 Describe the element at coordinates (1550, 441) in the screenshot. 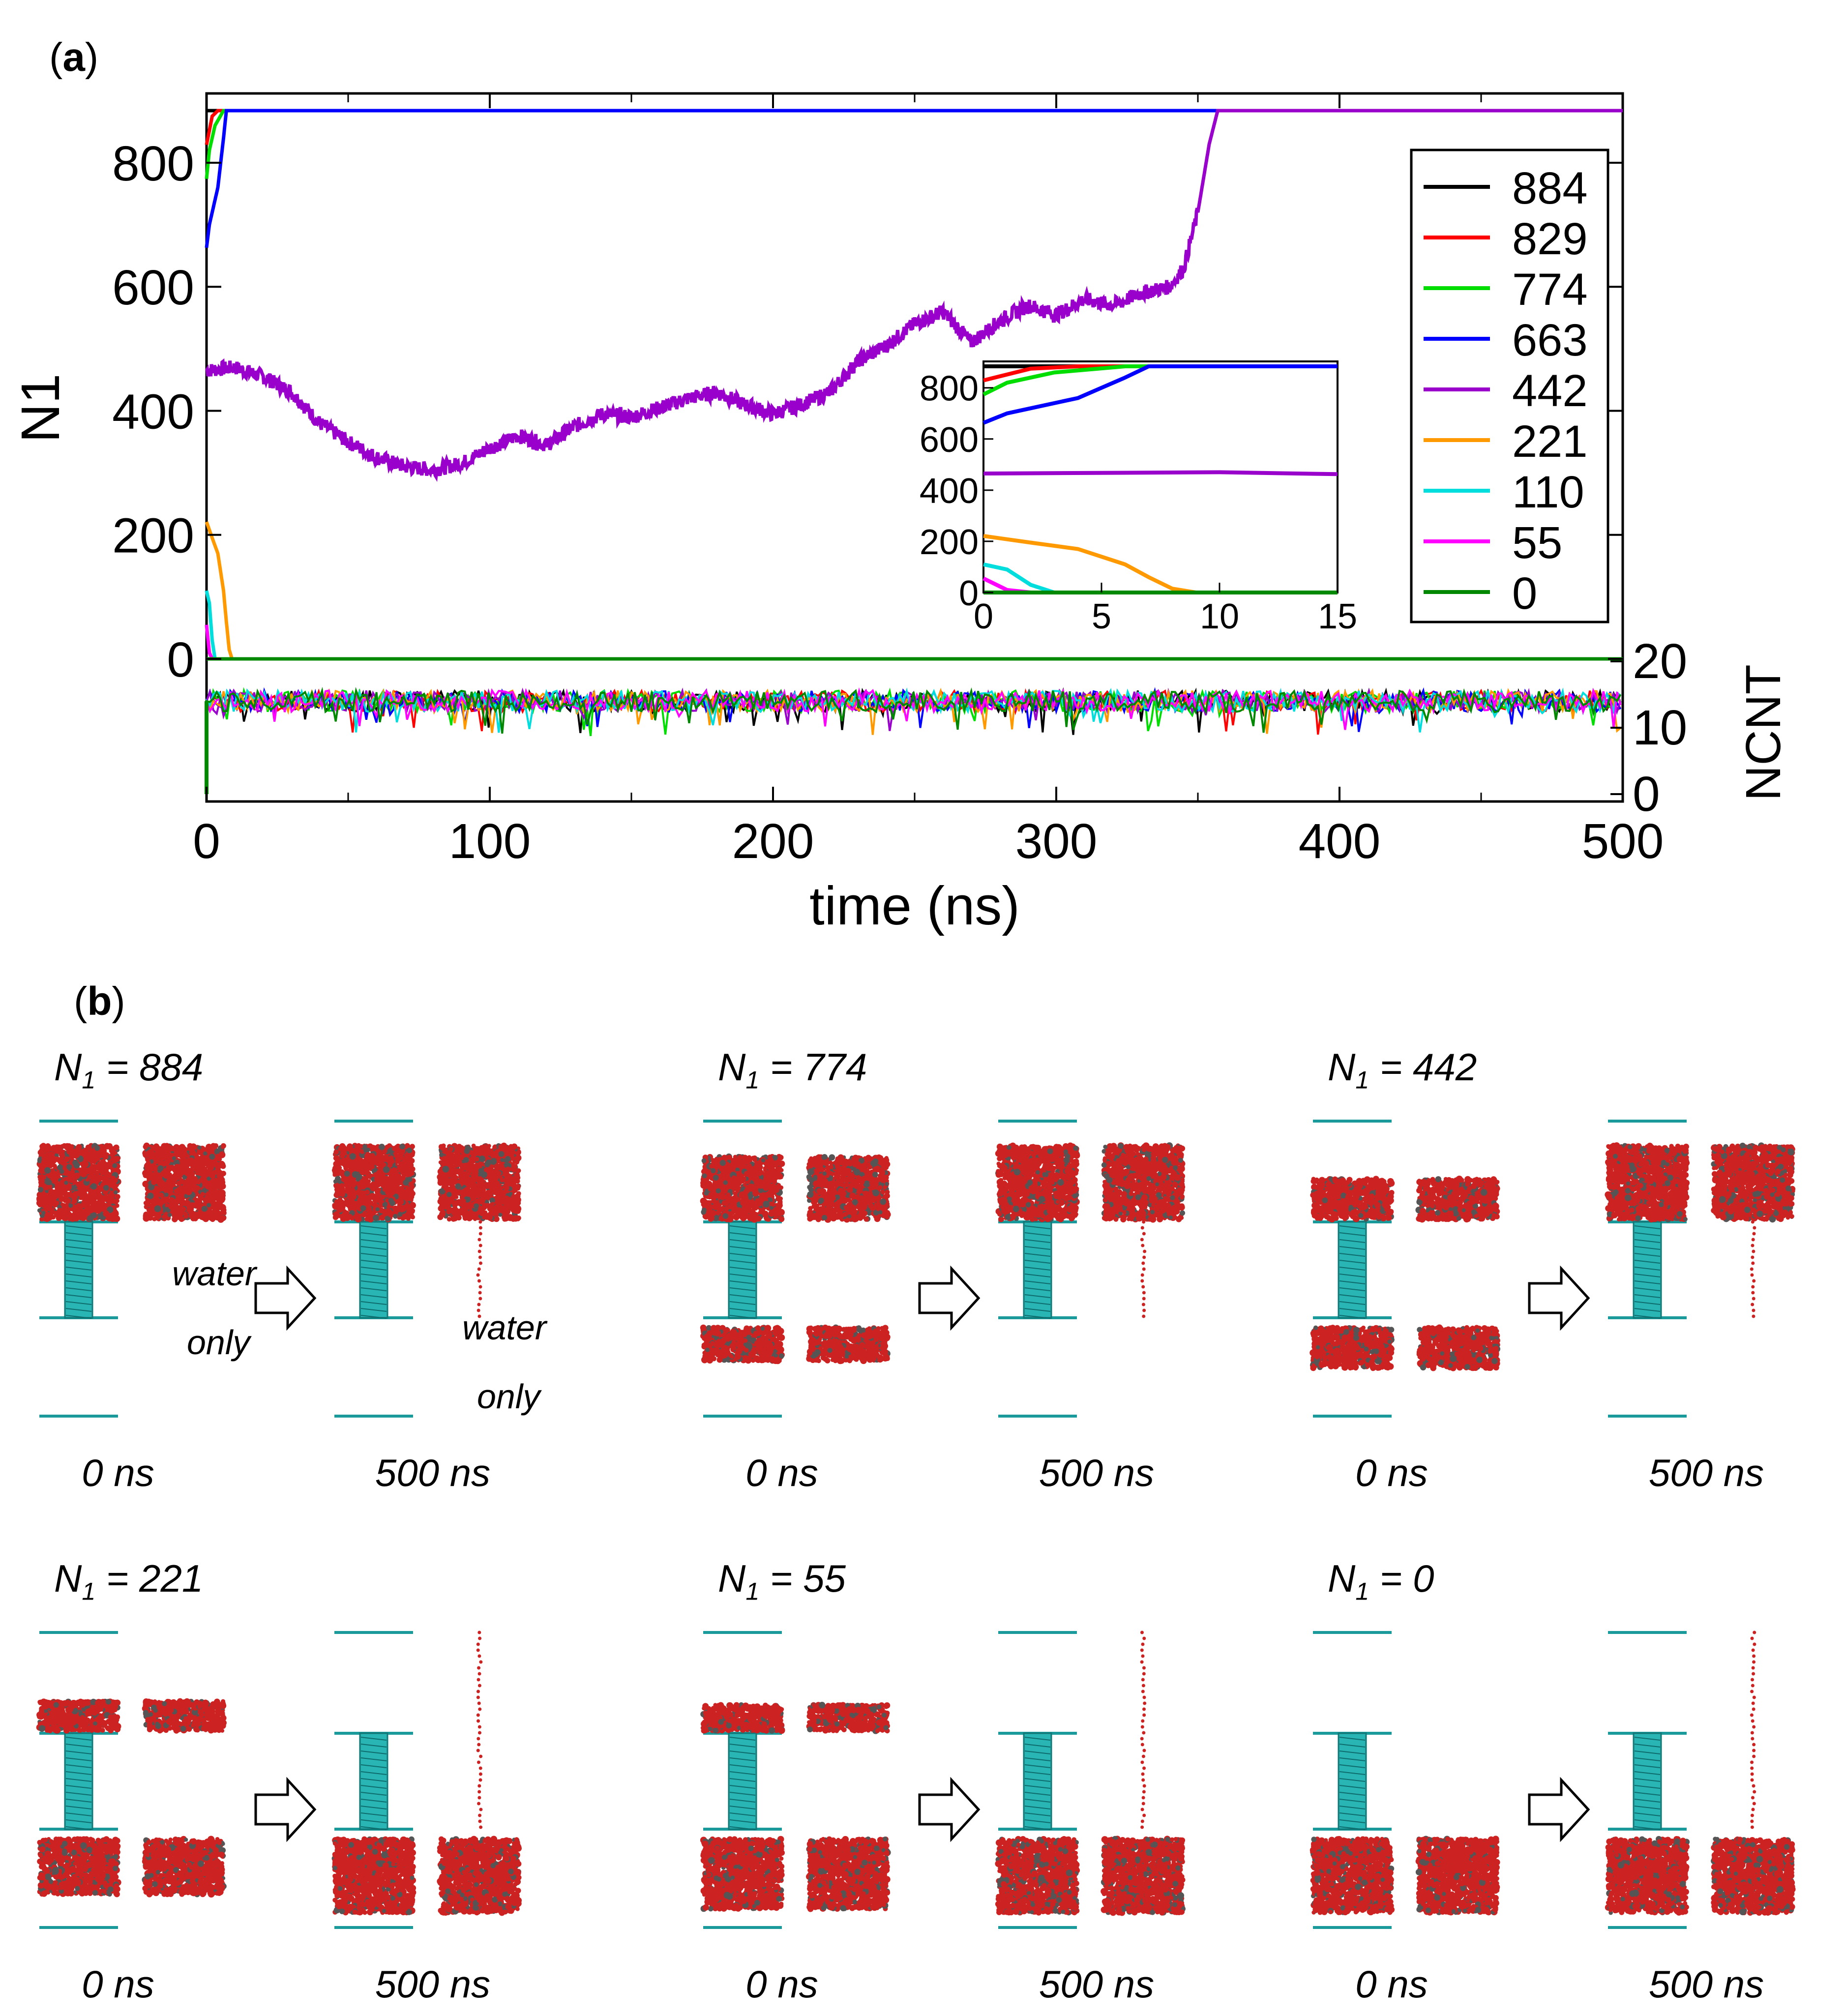

I see `legend-label-221: 221` at that location.